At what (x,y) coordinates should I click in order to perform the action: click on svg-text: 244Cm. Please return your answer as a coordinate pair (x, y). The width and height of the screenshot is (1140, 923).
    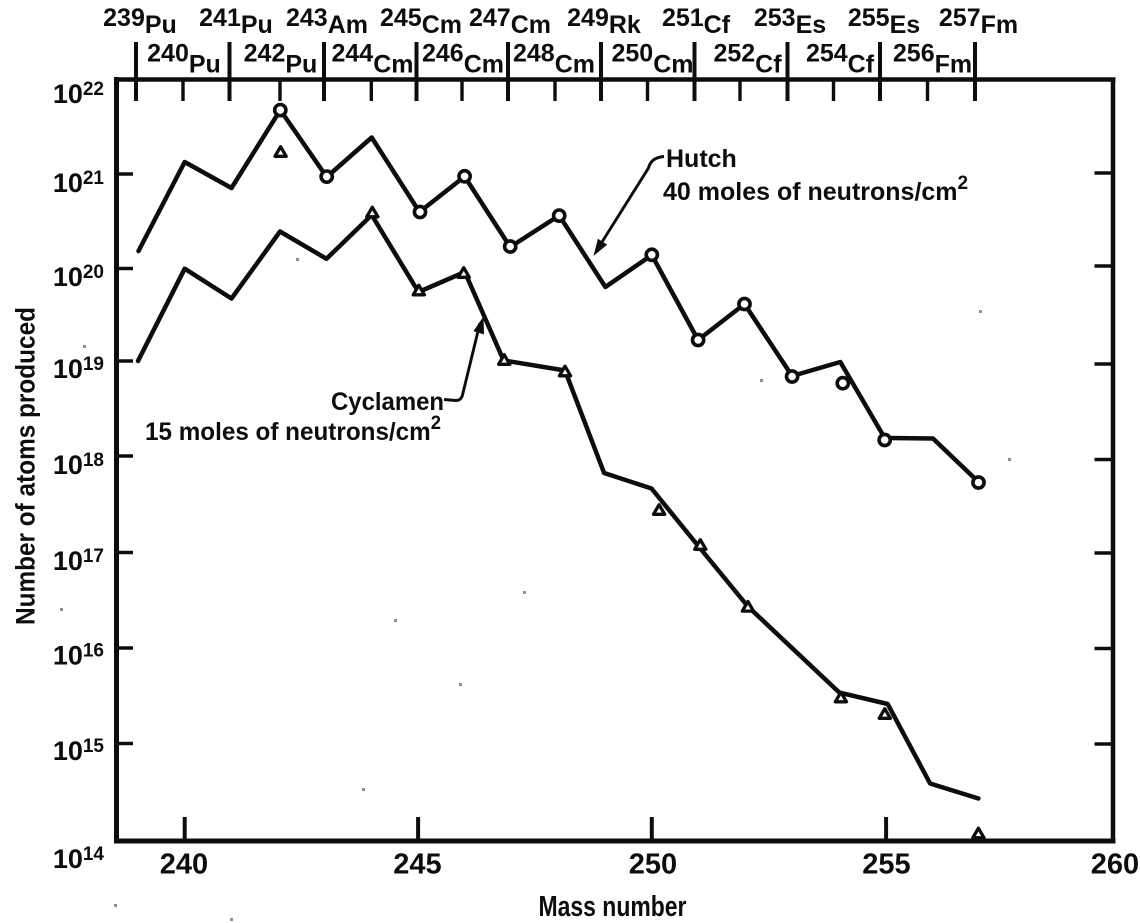
    Looking at the image, I should click on (372, 59).